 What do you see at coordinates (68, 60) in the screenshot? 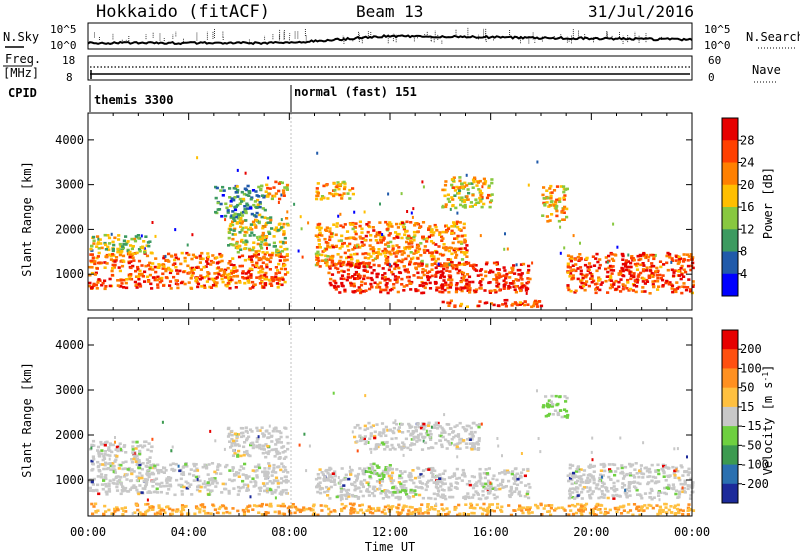
I see `freq-tick-top-left: 18` at bounding box center [68, 60].